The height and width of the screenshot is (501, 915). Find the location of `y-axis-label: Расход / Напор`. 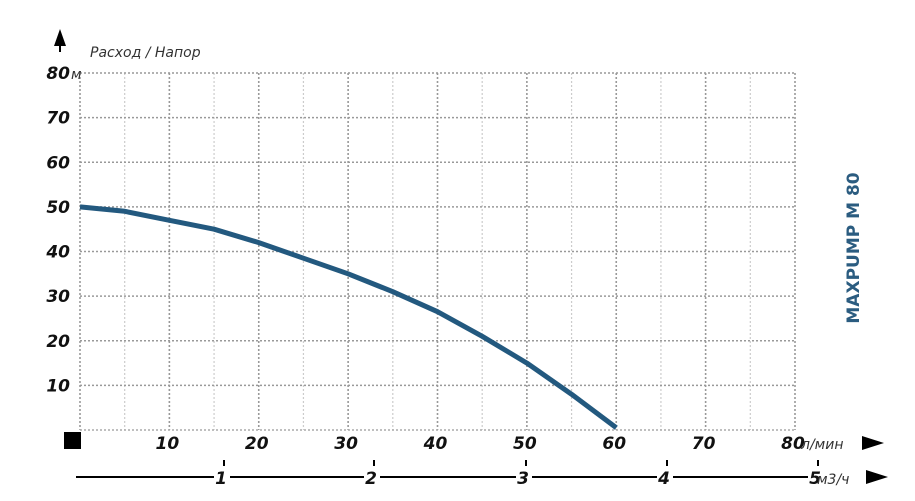

y-axis-label: Расход / Напор is located at coordinates (145, 53).